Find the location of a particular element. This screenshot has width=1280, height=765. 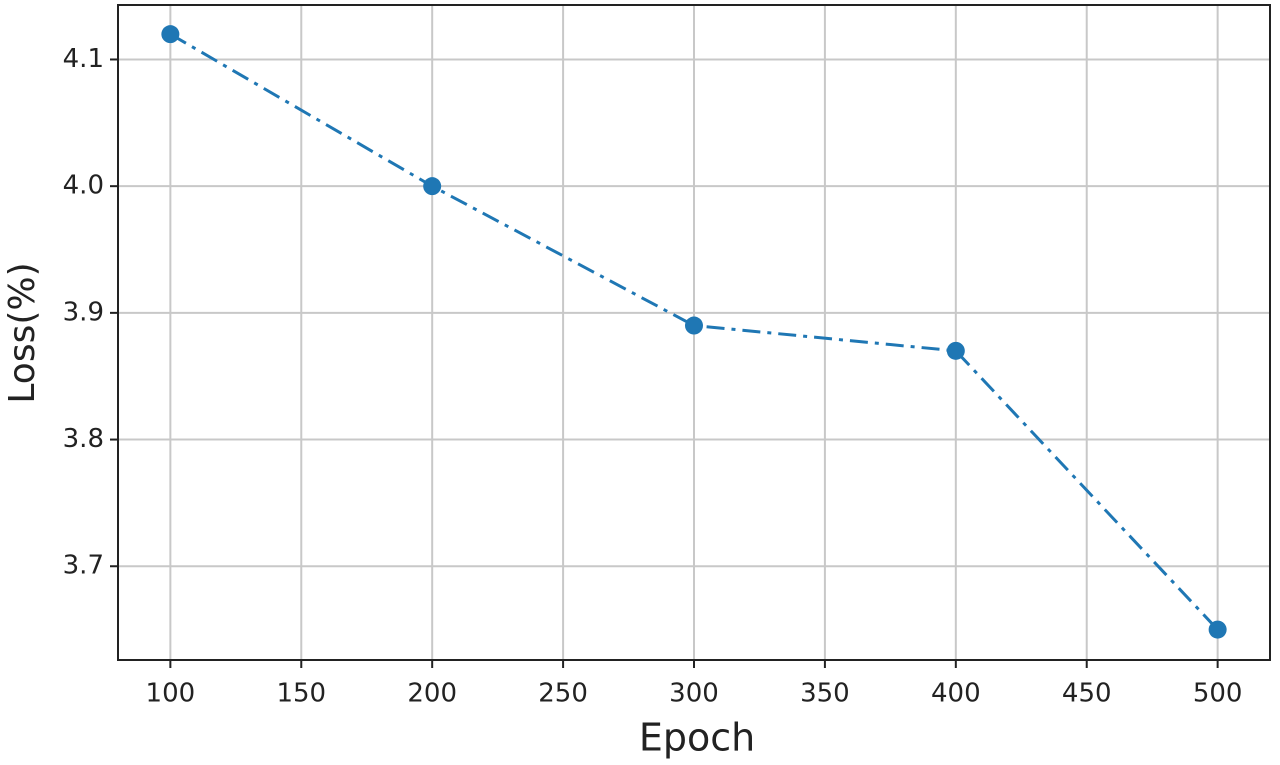

x-tick-label: 300 is located at coordinates (694, 694).